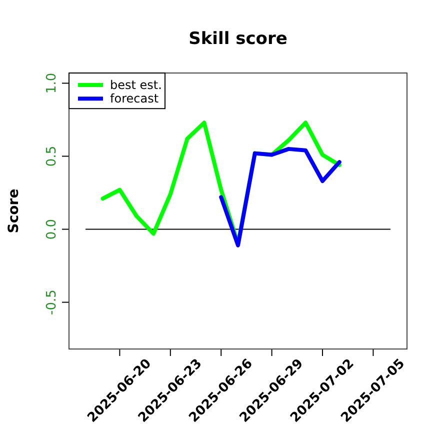  Describe the element at coordinates (52, 156) in the screenshot. I see `y-tick-label: 0.5` at that location.